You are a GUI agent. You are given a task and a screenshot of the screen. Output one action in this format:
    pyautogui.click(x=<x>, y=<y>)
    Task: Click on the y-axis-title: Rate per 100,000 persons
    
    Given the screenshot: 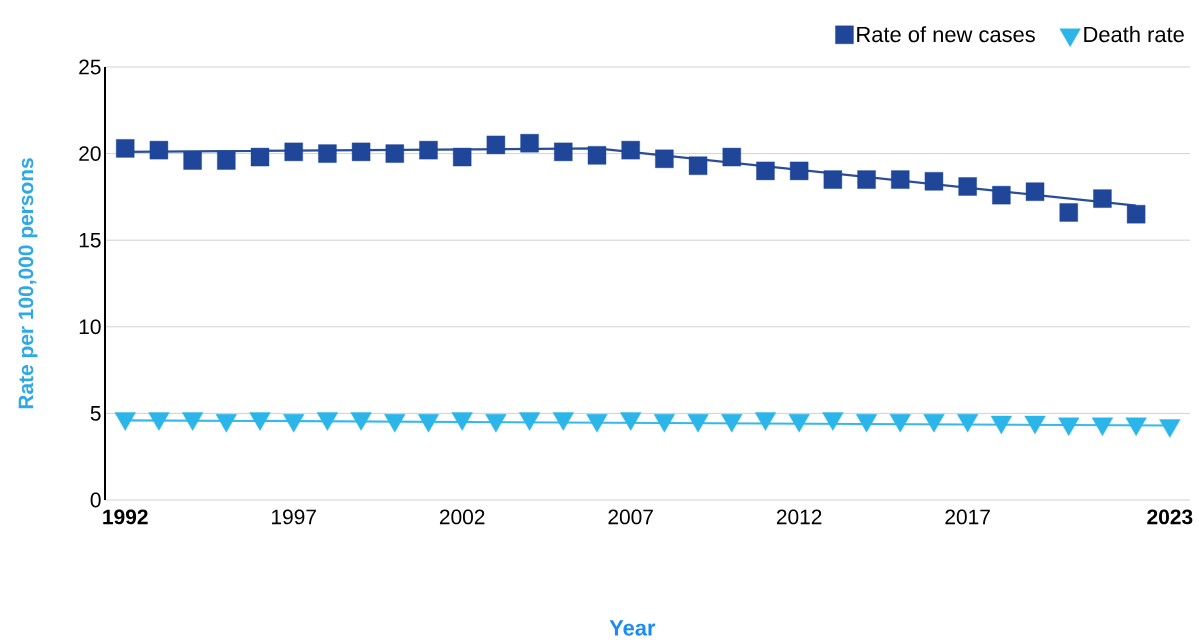 What is the action you would take?
    pyautogui.click(x=28, y=283)
    